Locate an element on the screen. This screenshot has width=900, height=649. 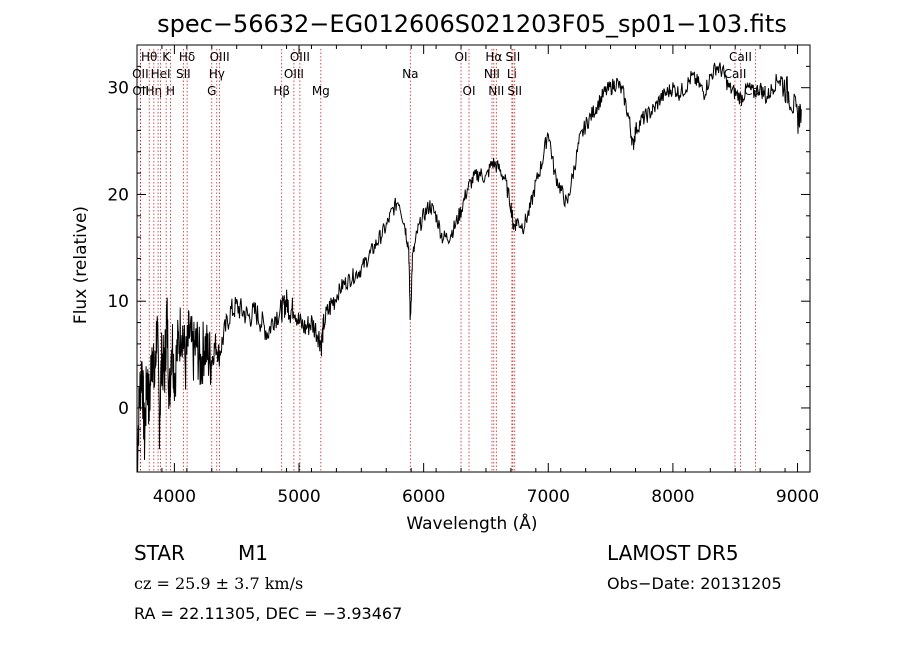
redshift-velocity: cz = 25.9 ± 3.7 km/s is located at coordinates (218, 583).